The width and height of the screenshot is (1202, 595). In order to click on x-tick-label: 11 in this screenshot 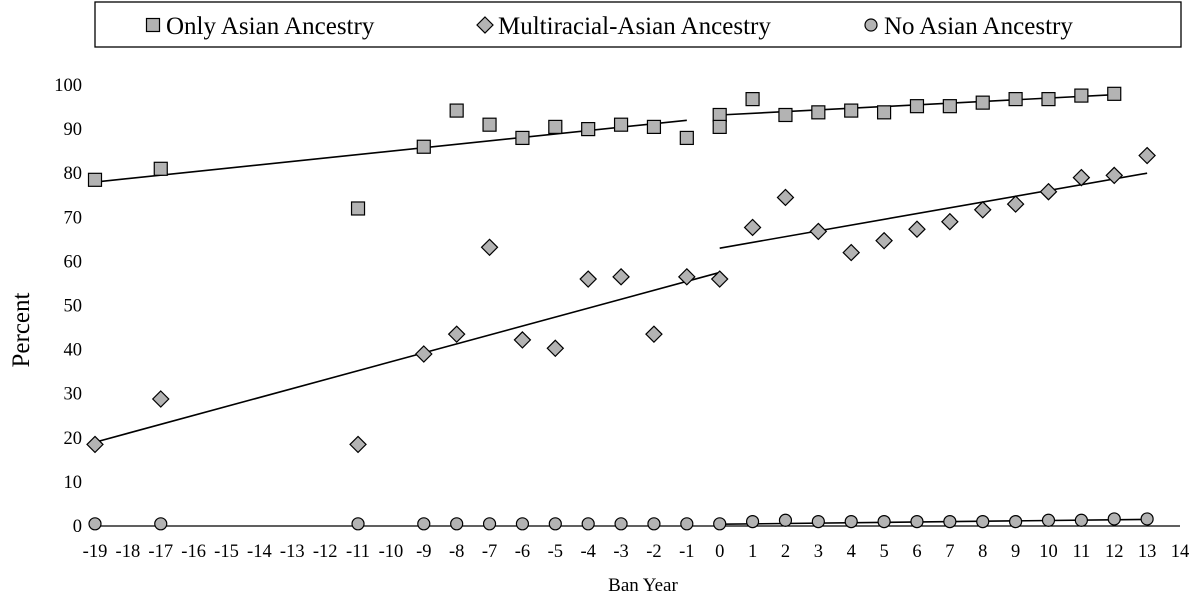, I will do `click(1081, 552)`.